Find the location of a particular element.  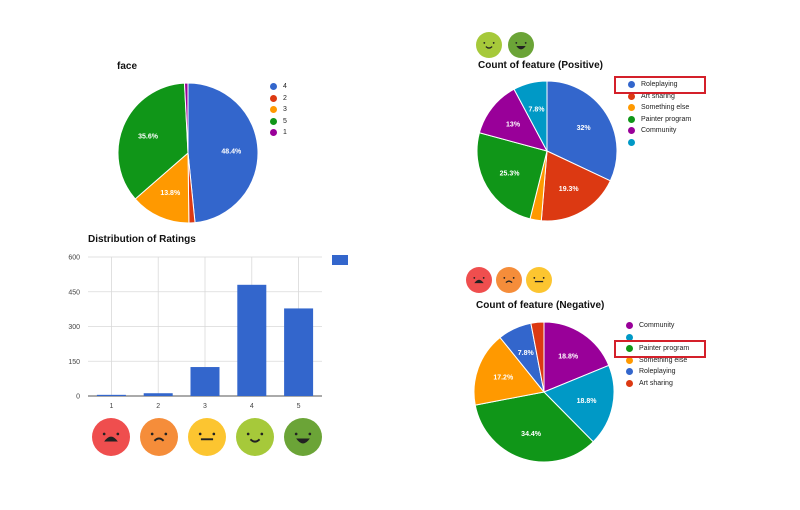

legend-label: 3 is located at coordinates (285, 109).